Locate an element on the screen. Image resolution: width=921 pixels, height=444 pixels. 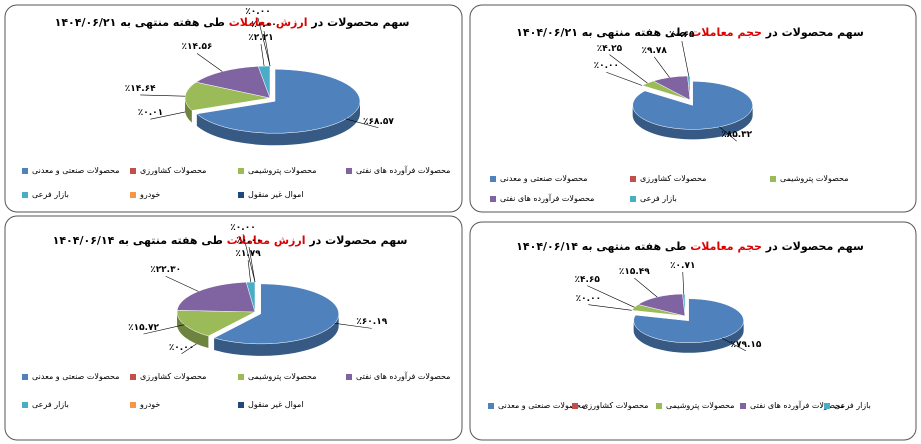
value-label: ٪۰.۷۱ is located at coordinates (683, 266).